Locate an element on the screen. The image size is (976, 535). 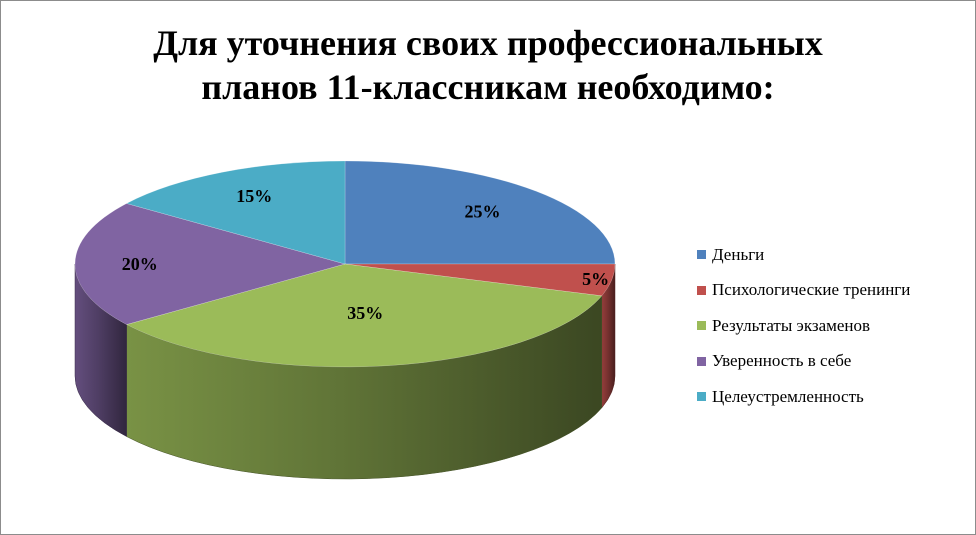
legend-item: Деньги is located at coordinates (803, 255).